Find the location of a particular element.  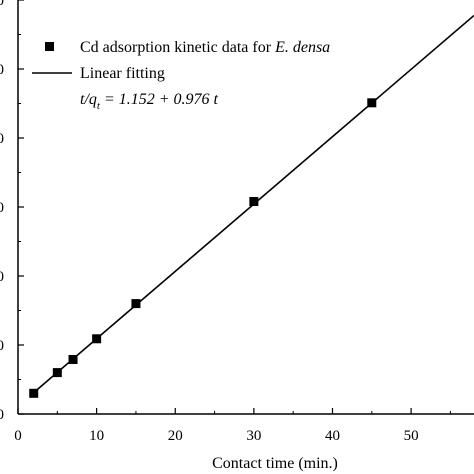

x-tick-label: 0 is located at coordinates (18, 436).